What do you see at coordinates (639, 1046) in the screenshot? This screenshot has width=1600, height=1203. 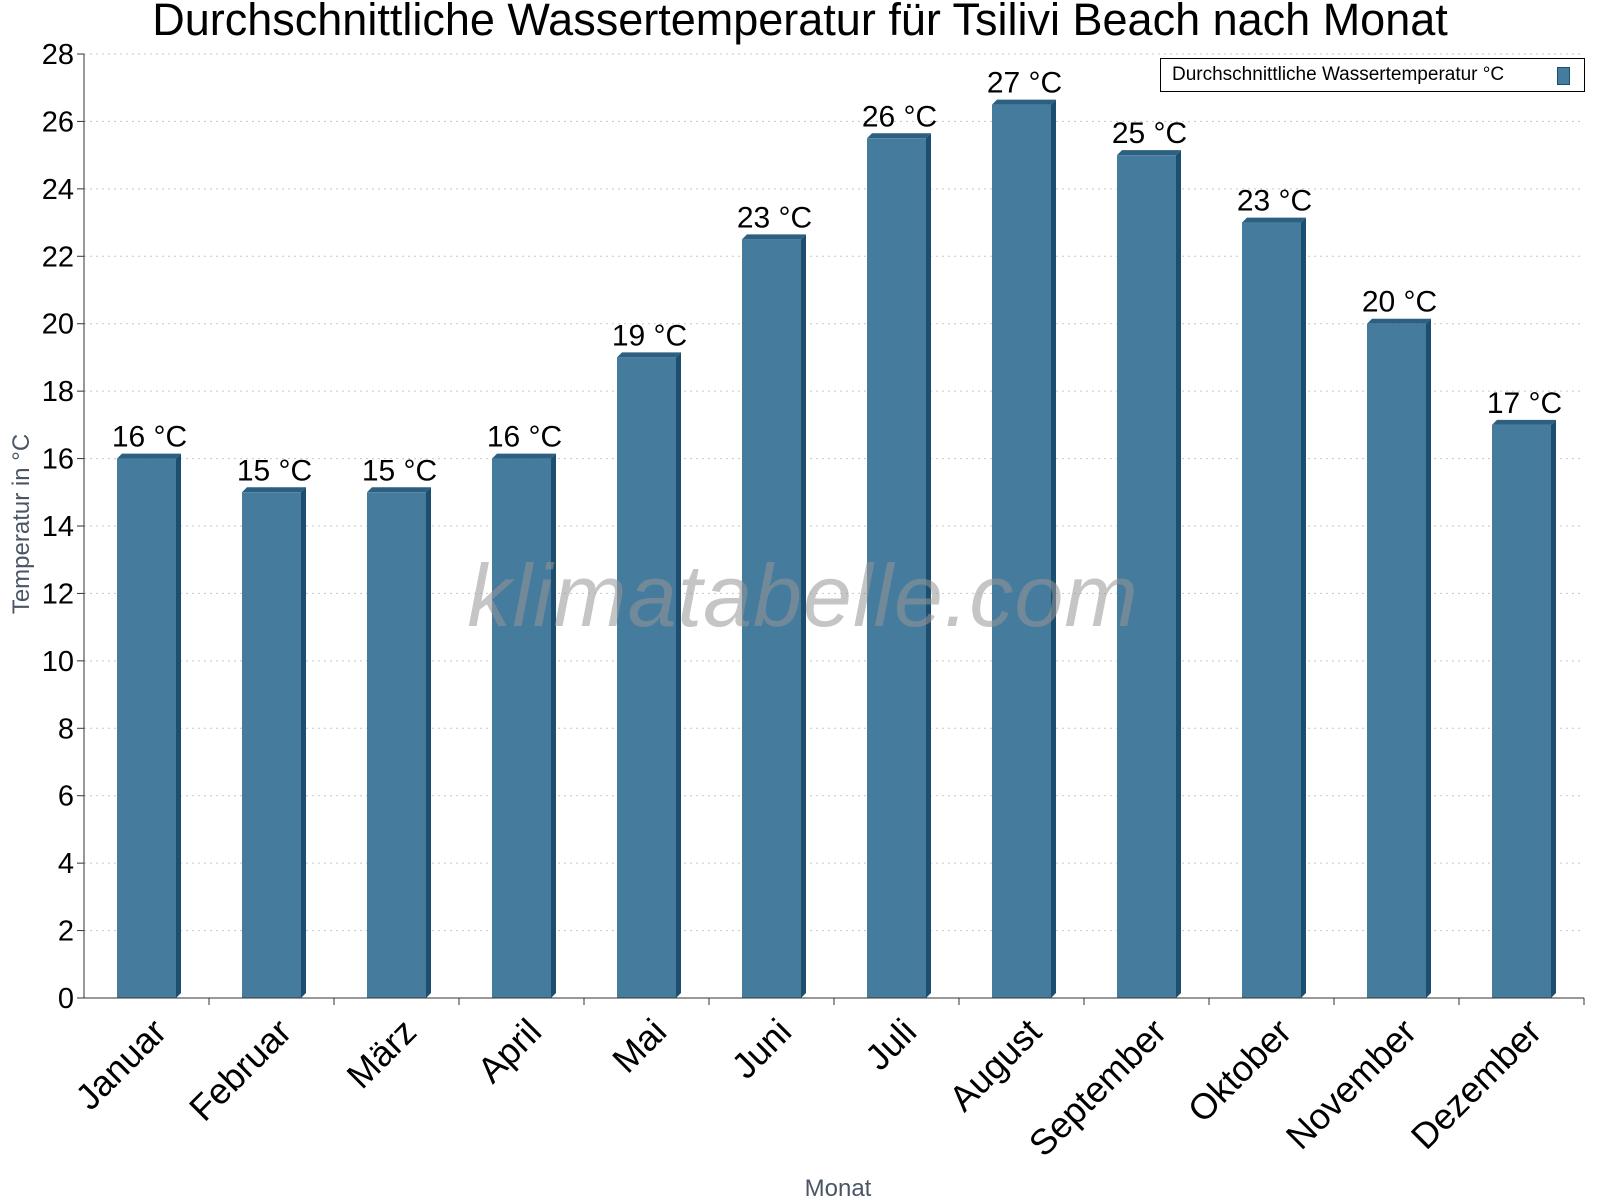 I see `x-tick-label: Mai` at bounding box center [639, 1046].